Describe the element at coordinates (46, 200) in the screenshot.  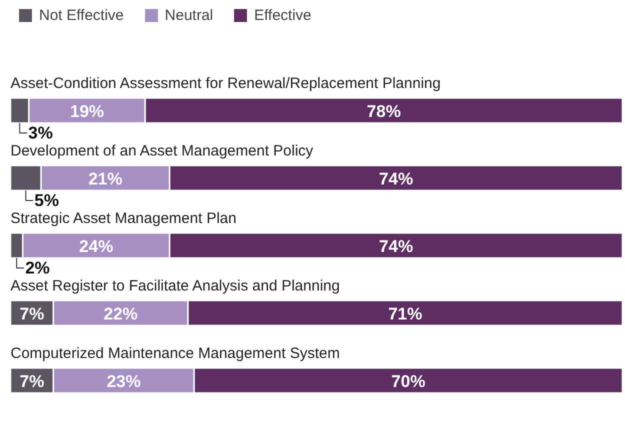
I see `data-label: 5%` at that location.